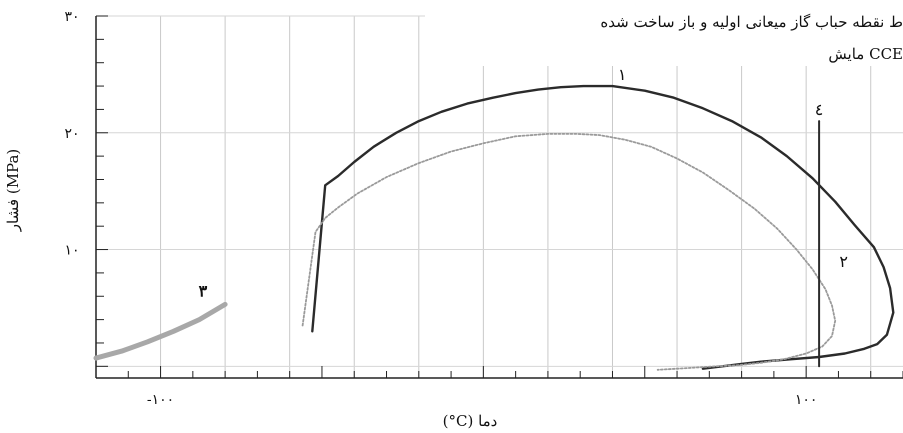 The image size is (903, 433). I want to click on x-tick-label: ۱۰۰, so click(806, 400).